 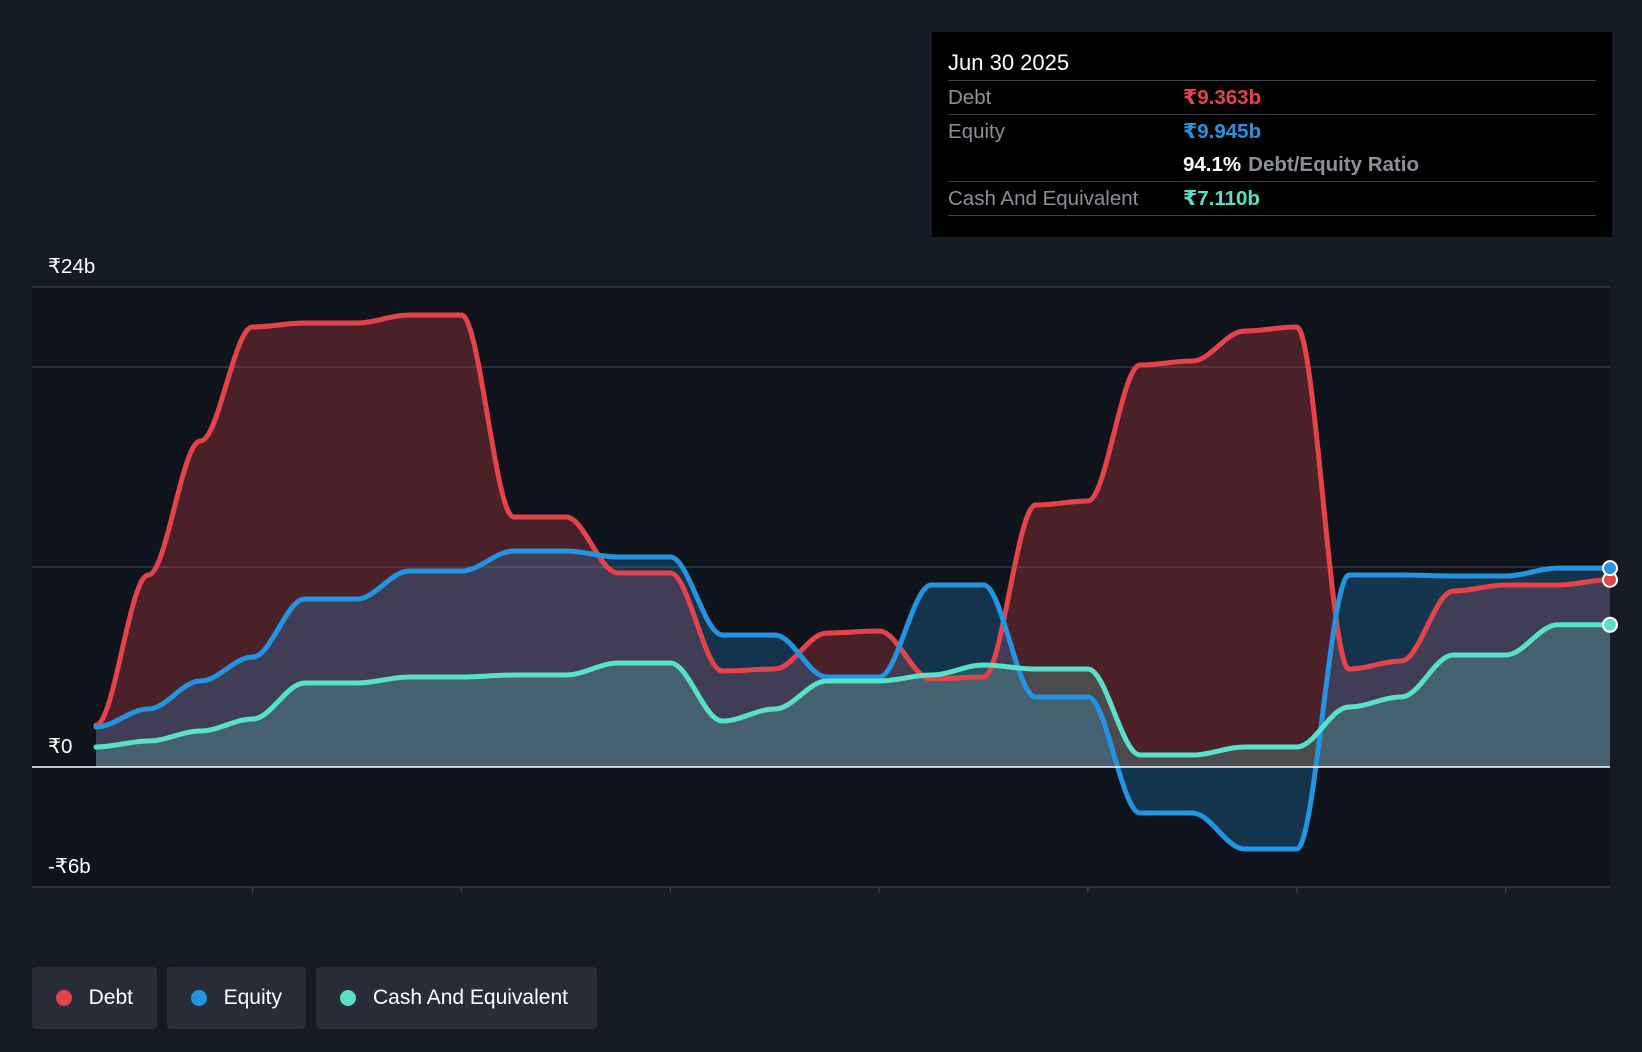 What do you see at coordinates (60, 746) in the screenshot?
I see `y-tick-label: ₹0` at bounding box center [60, 746].